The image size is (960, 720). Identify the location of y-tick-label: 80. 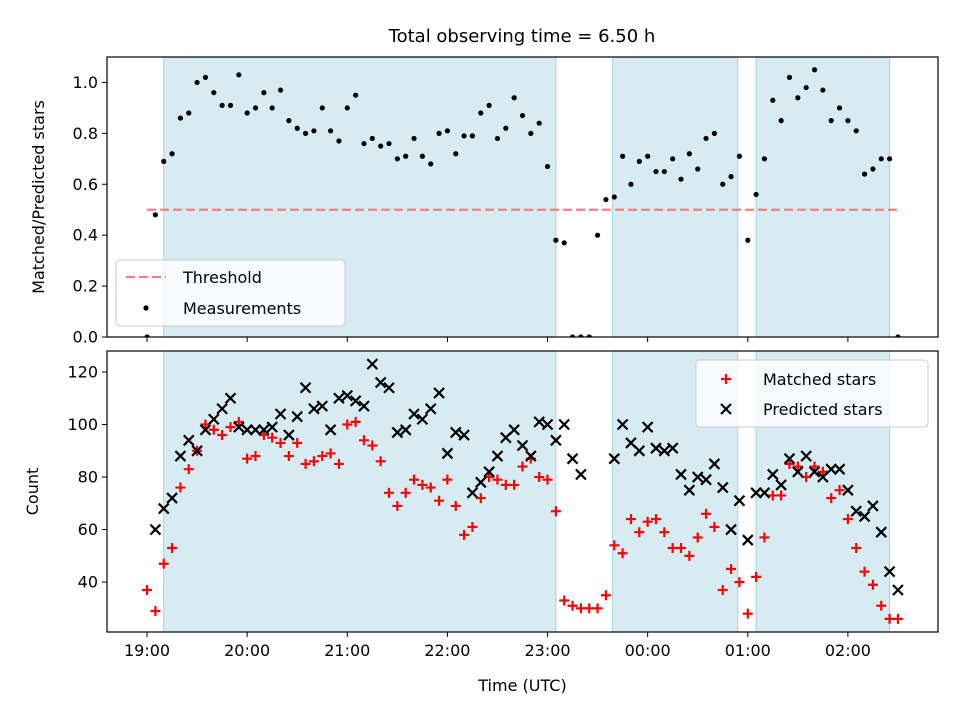
(88, 477).